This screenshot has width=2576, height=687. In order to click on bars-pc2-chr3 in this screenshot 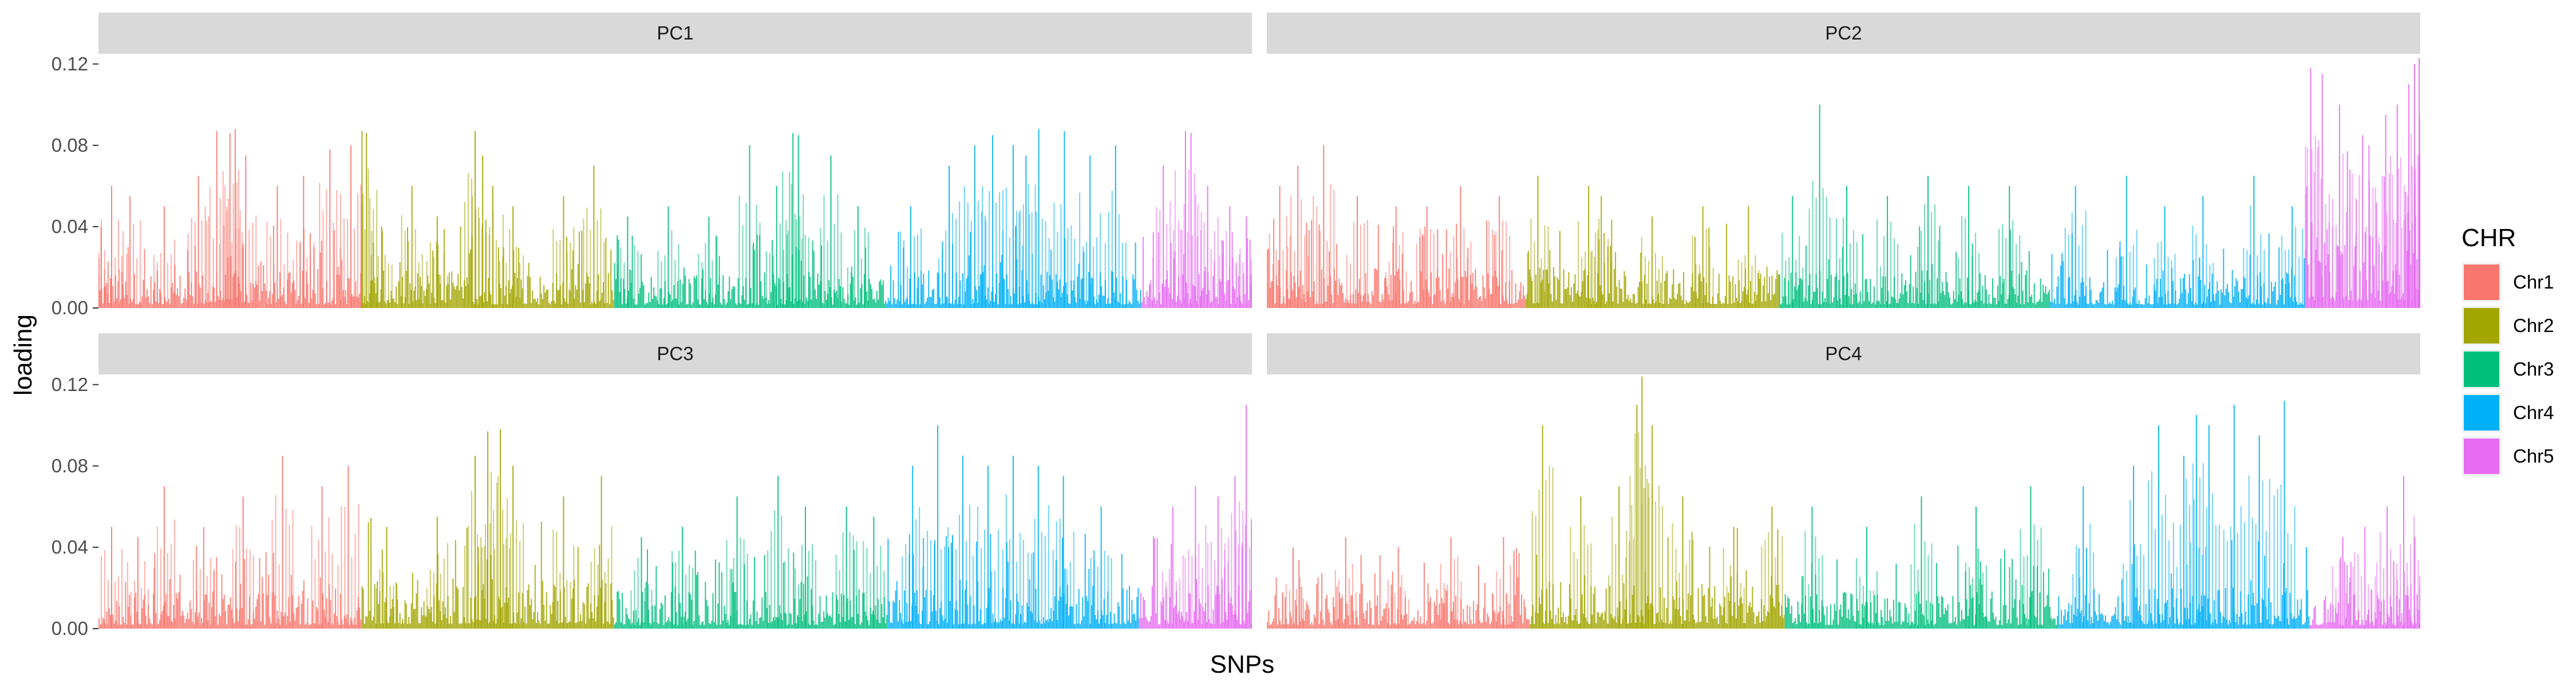, I will do `click(1914, 206)`.